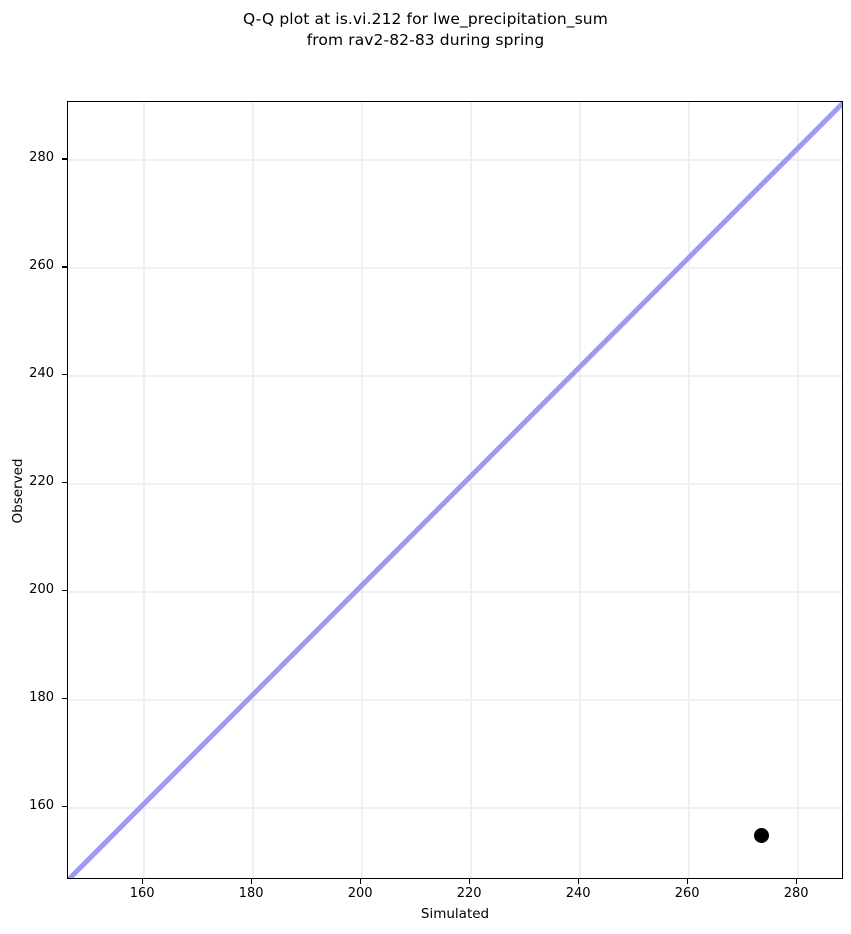 This screenshot has height=934, width=851. Describe the element at coordinates (18, 491) in the screenshot. I see `y-axis-label: Observed` at that location.